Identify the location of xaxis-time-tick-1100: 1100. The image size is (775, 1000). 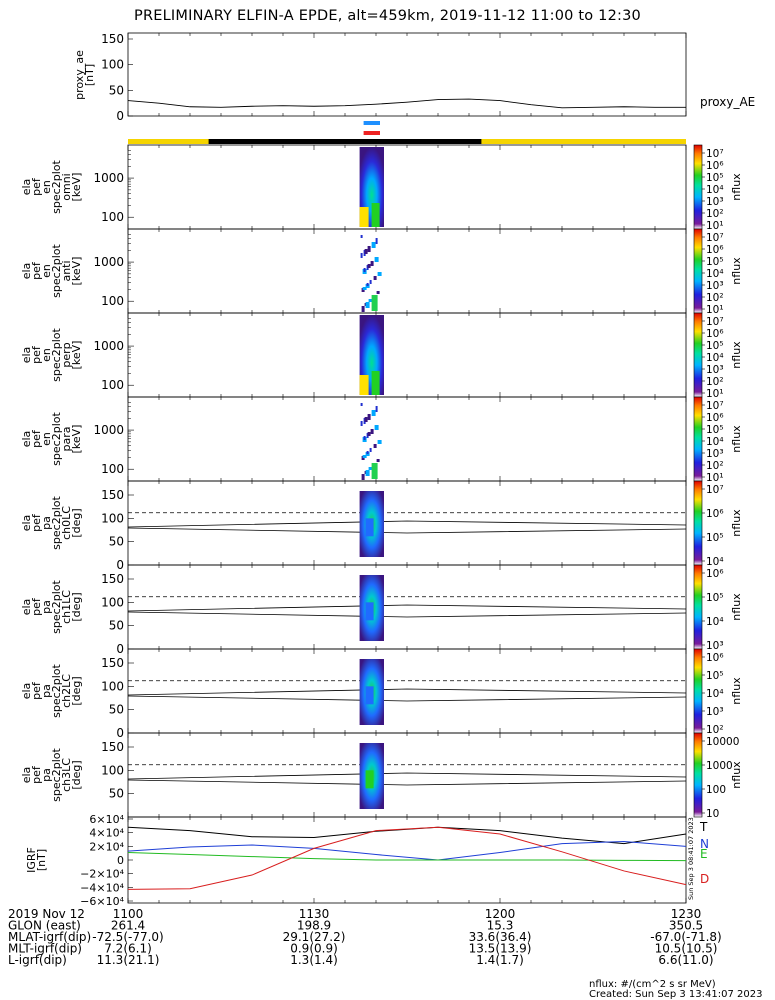
(128, 914).